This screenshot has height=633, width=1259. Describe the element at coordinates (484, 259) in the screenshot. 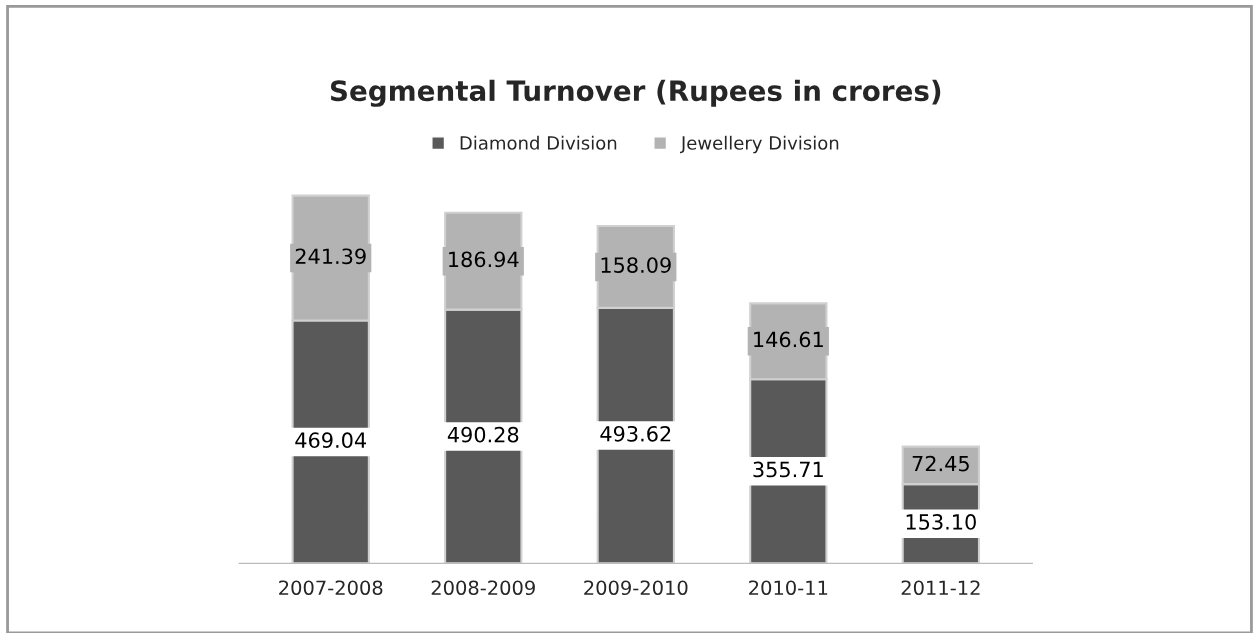

I see `data-label: 186.94` at that location.